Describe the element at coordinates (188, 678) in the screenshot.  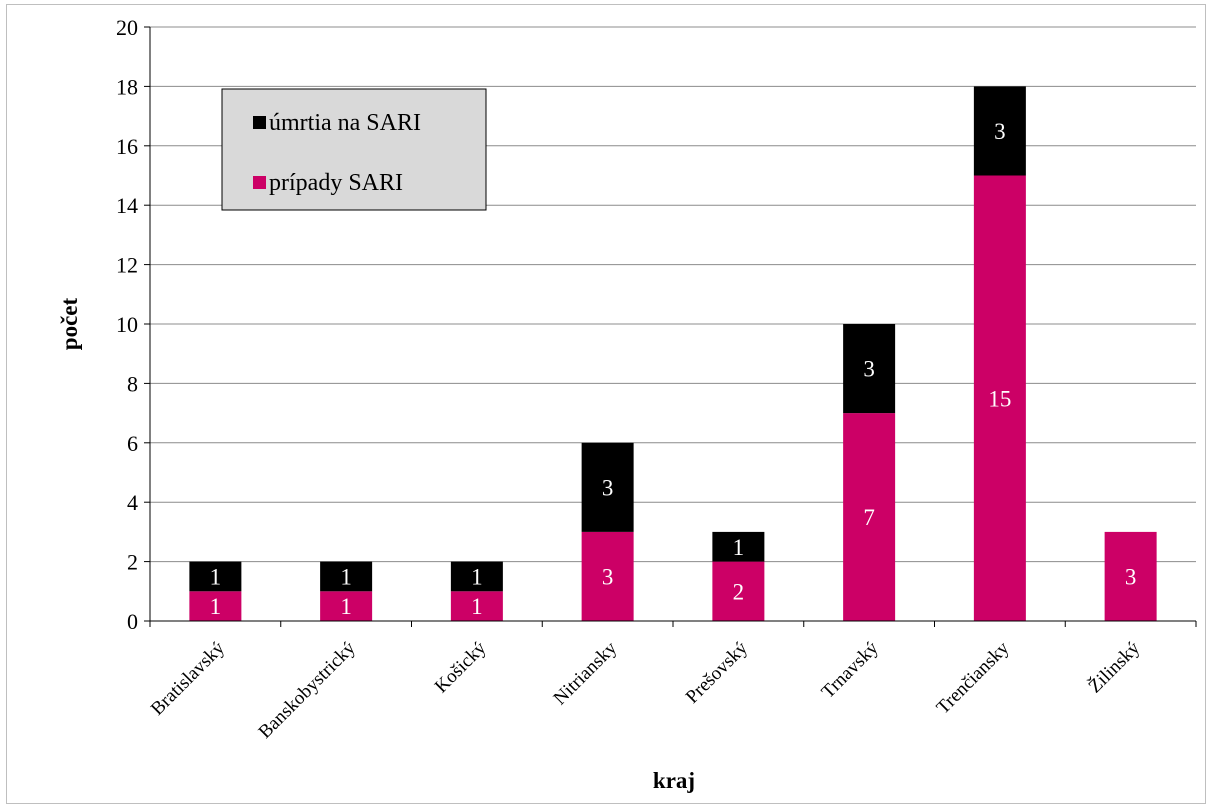
I see `category-label: Bratislavský` at that location.